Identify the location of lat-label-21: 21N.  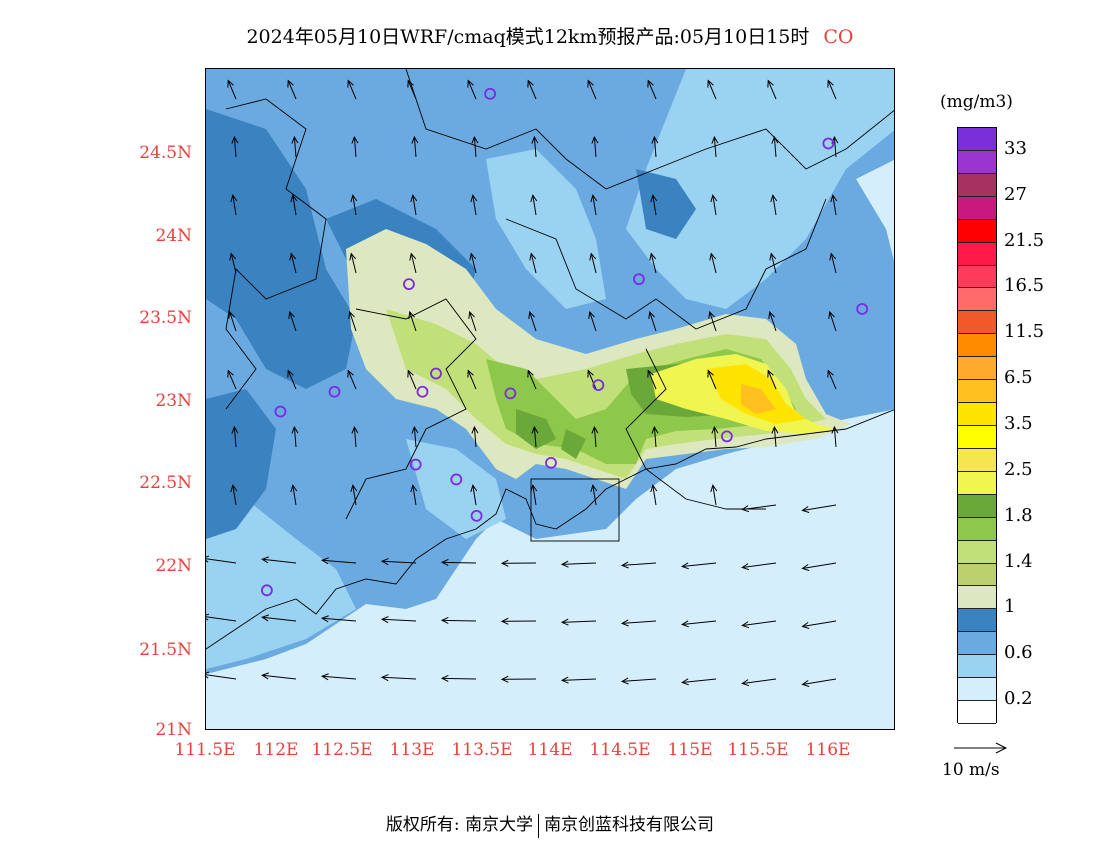
(173, 730).